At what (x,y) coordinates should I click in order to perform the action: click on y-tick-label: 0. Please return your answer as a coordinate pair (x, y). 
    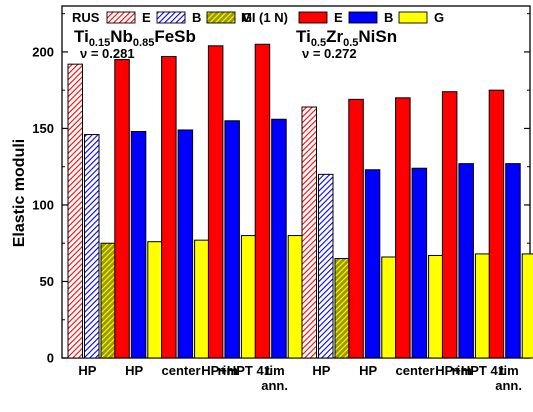
    Looking at the image, I should click on (50, 358).